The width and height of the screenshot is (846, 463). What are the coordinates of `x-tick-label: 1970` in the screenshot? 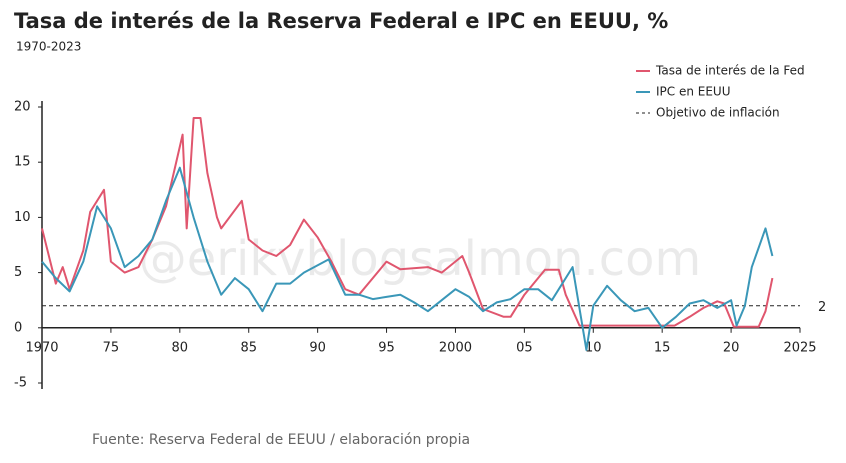 It's located at (41, 347).